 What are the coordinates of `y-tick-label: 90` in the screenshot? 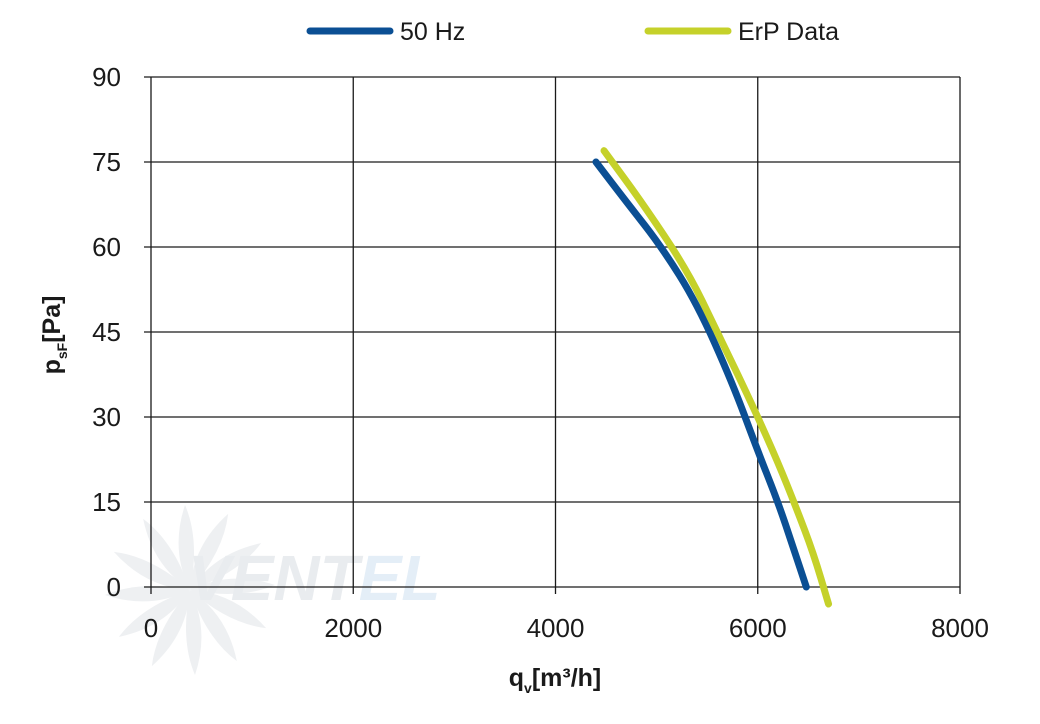 It's located at (106, 77).